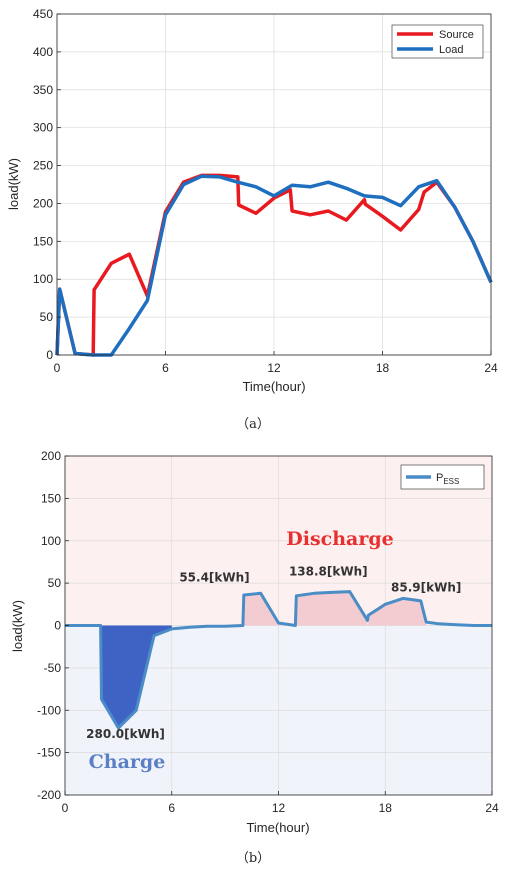 Image resolution: width=506 pixels, height=874 pixels. Describe the element at coordinates (65, 808) in the screenshot. I see `chart-b-xtick-label: 0` at that location.